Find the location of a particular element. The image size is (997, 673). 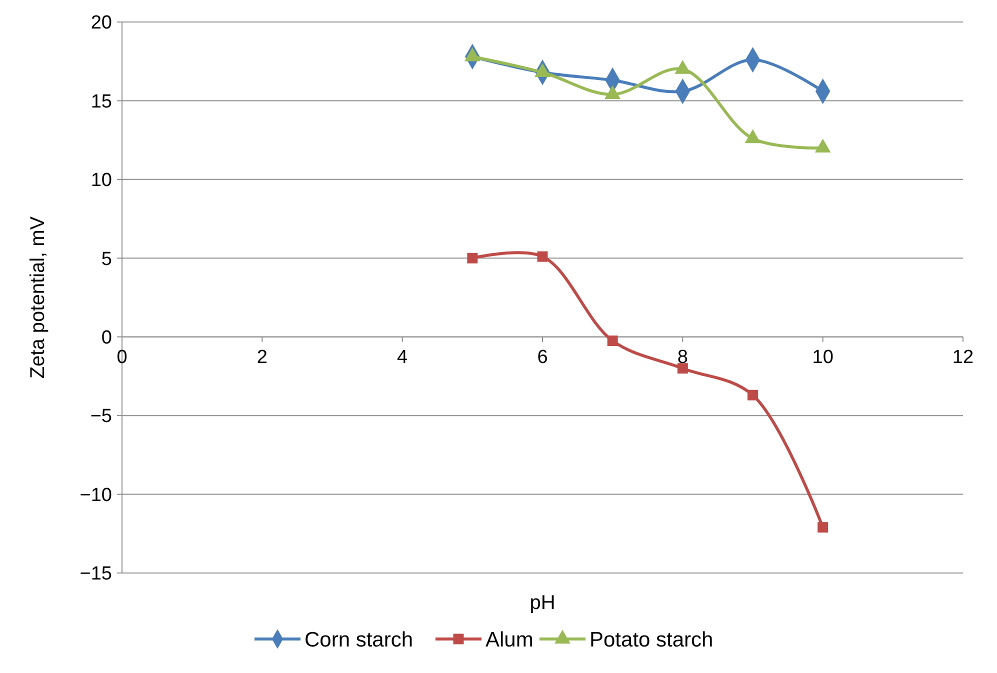

x-tick-label: 0 is located at coordinates (122, 357).